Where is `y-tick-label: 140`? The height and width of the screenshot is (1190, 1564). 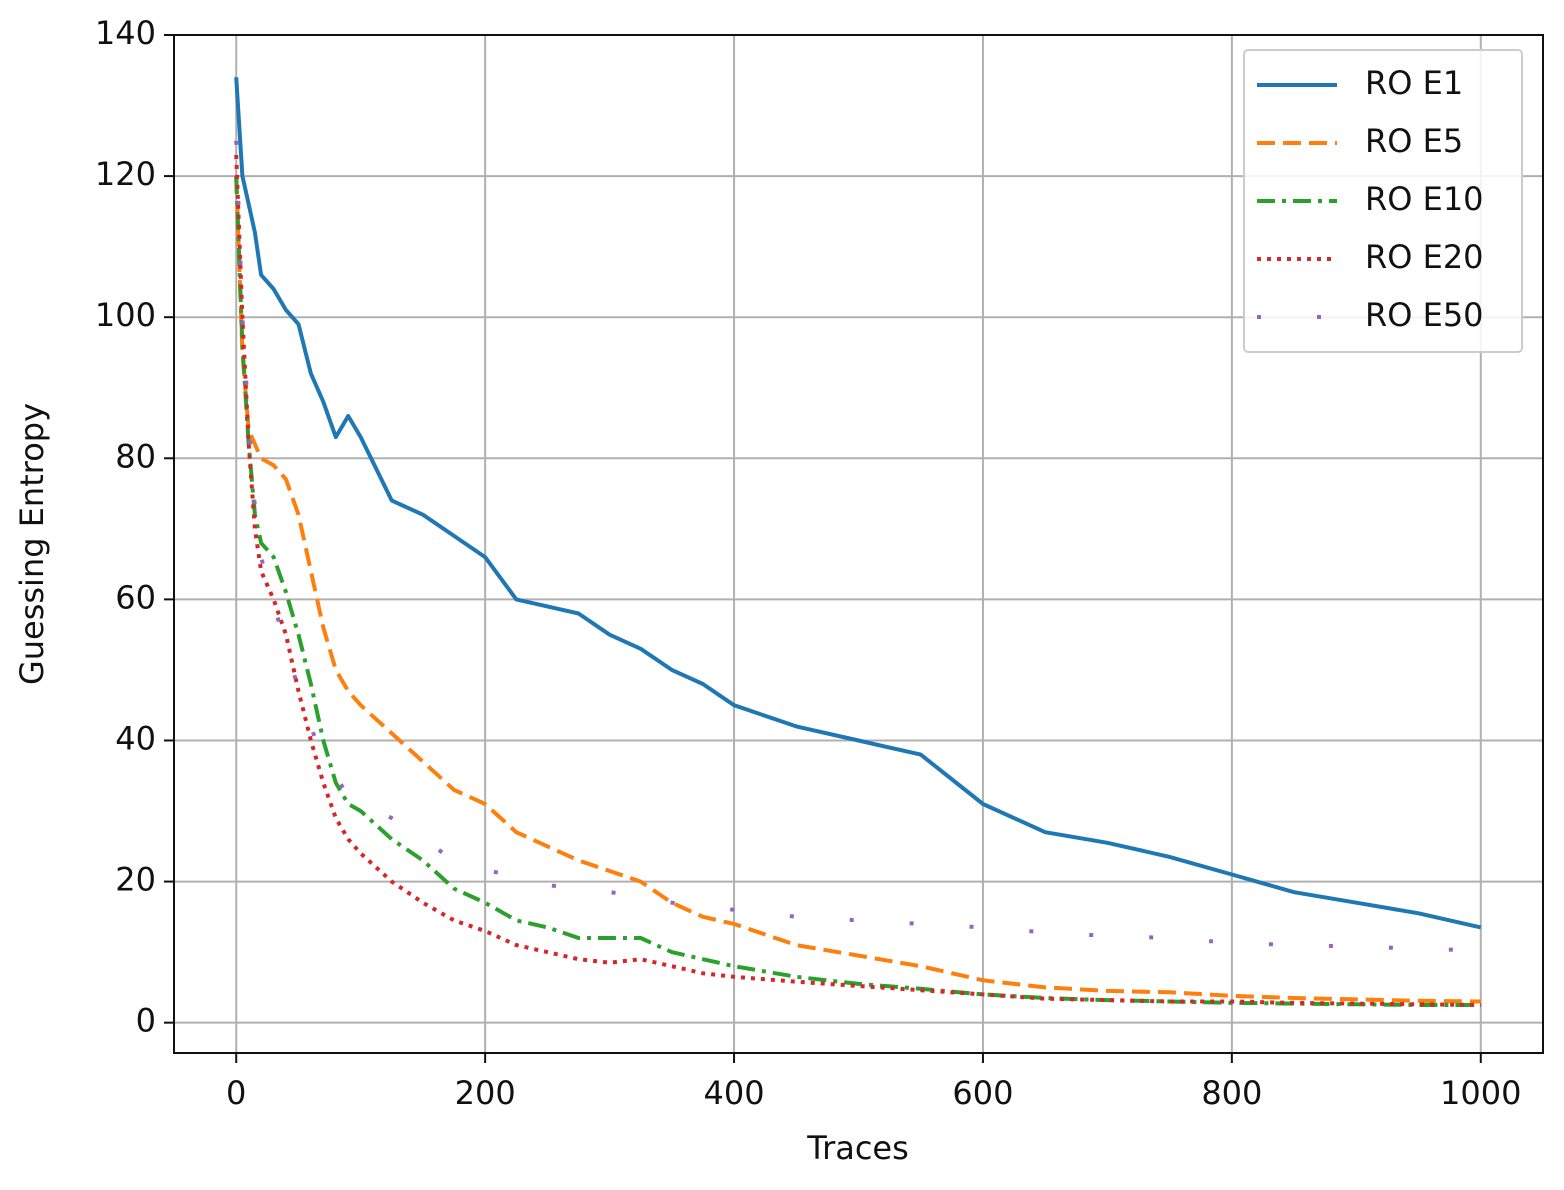
y-tick-label: 140 is located at coordinates (125, 33).